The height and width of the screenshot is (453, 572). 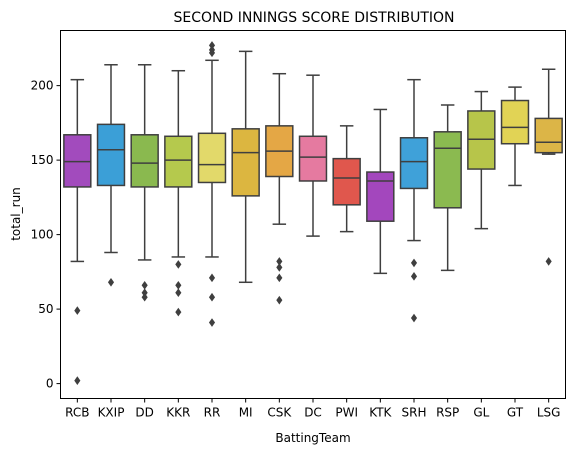 What do you see at coordinates (380, 413) in the screenshot?
I see `x-tick-label-ktk: KTK` at bounding box center [380, 413].